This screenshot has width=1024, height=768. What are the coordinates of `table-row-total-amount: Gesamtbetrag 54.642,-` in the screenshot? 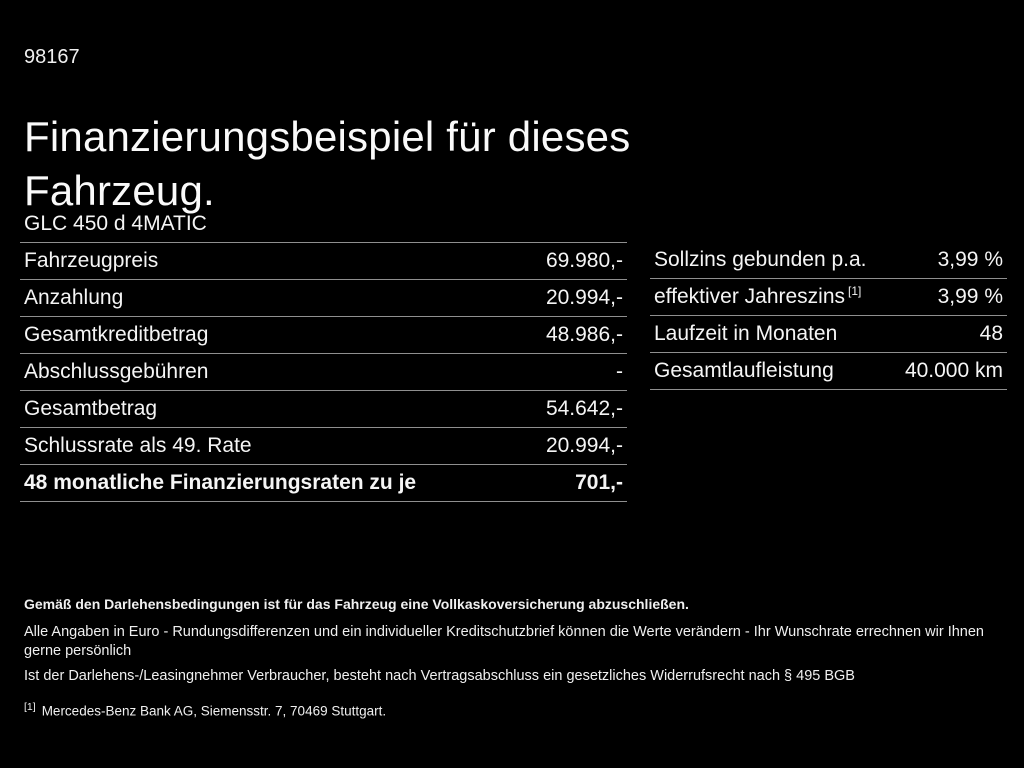 It's located at (323, 408).